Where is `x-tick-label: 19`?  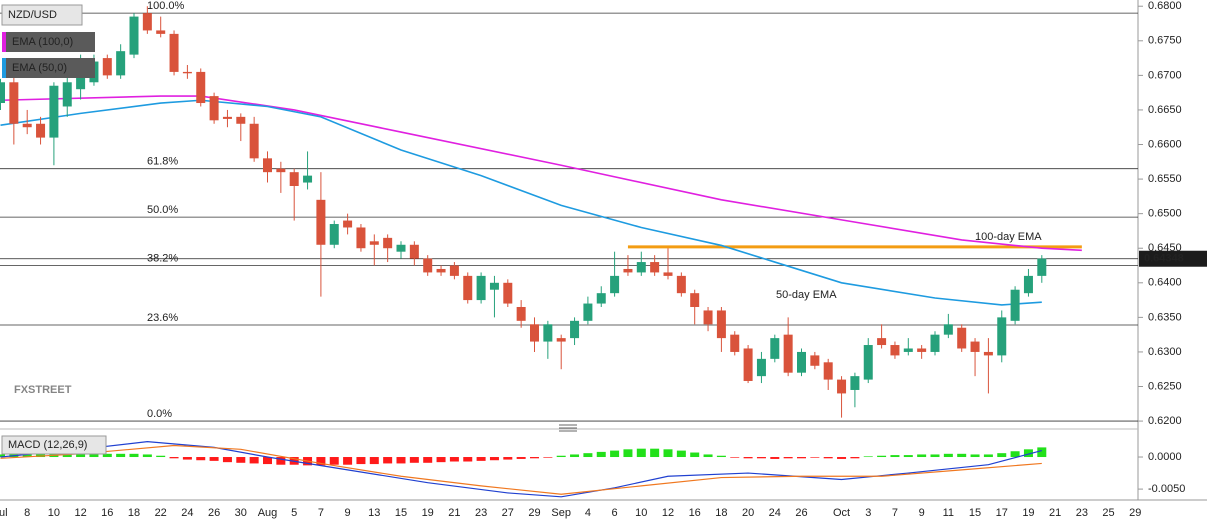 x-tick-label: 19 is located at coordinates (428, 513).